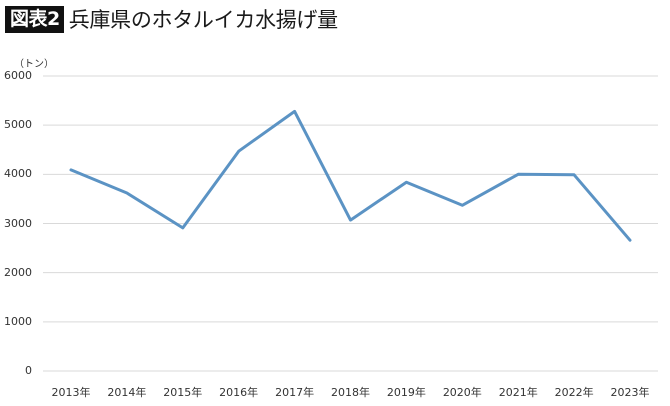 This screenshot has width=670, height=406. I want to click on chart-title-row: 図表2 兵庫県のホタルイカ水揚げ量, so click(171, 19).